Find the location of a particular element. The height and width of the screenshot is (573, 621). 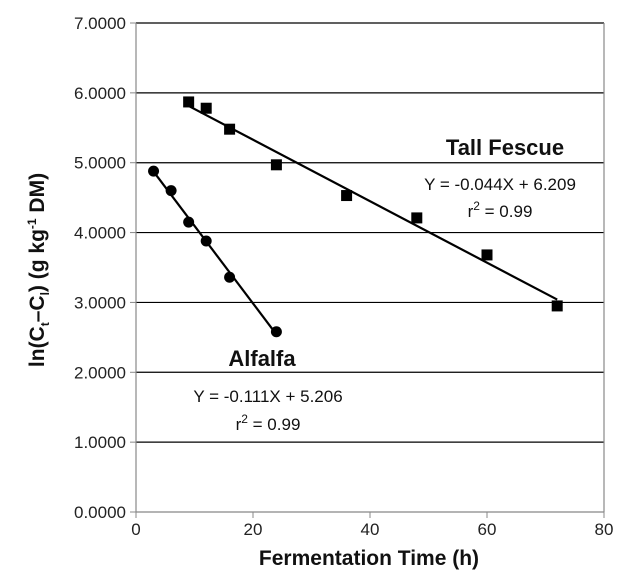

y-tick-label: 6.0000 is located at coordinates (100, 93).